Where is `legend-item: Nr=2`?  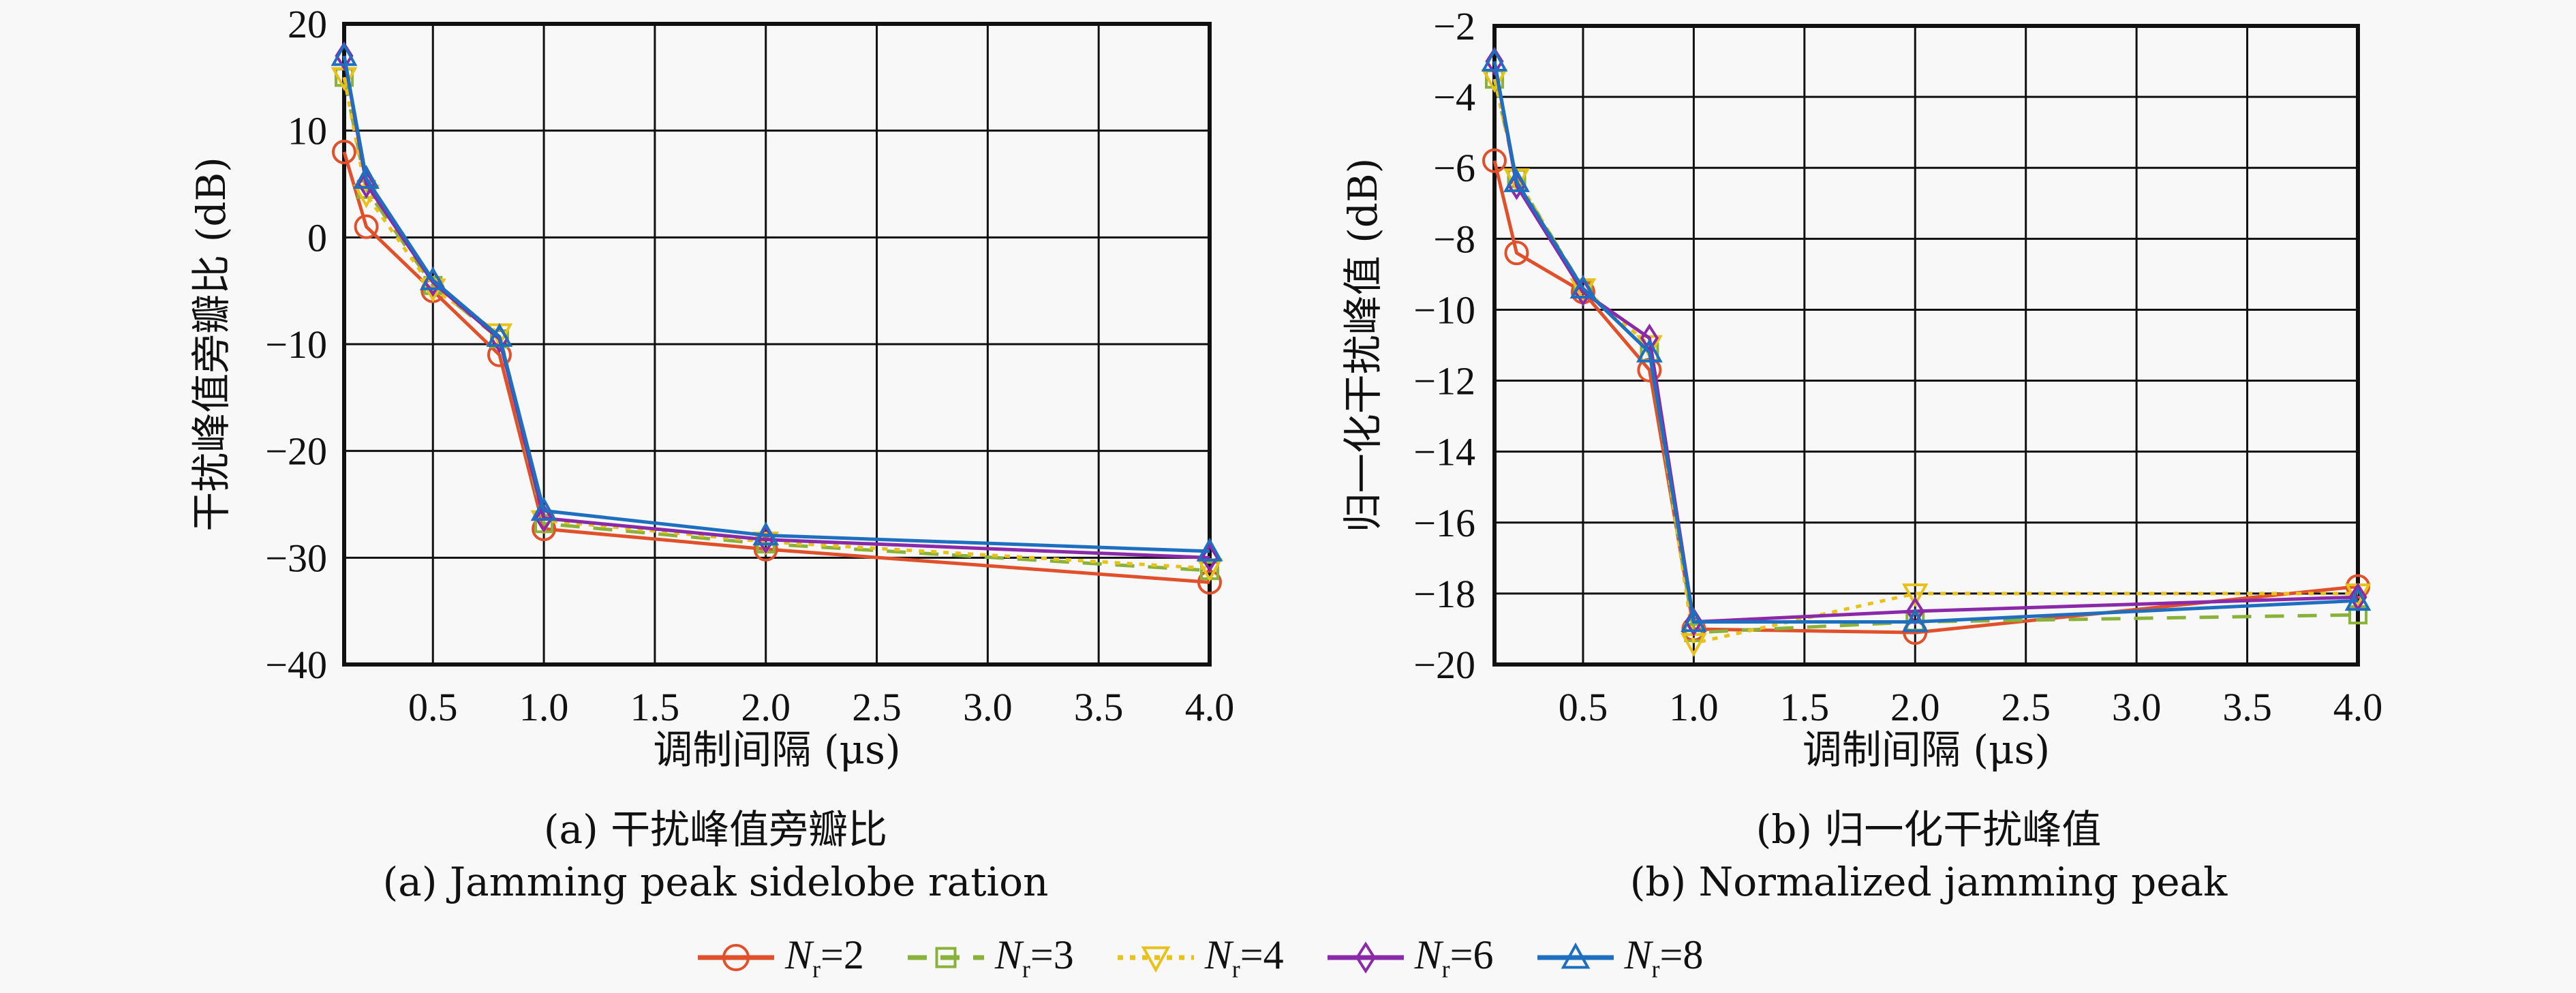 legend-item: Nr=2 is located at coordinates (779, 957).